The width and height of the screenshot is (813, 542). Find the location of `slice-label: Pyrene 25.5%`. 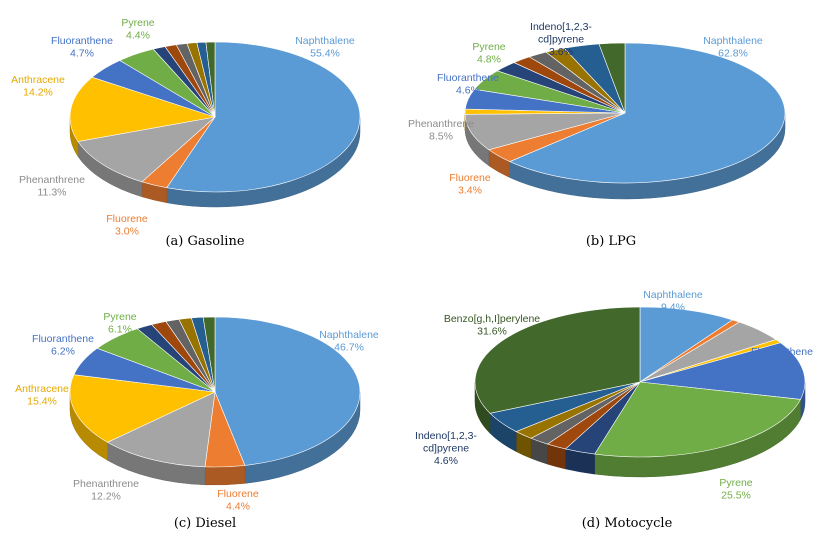

slice-label: Pyrene 25.5% is located at coordinates (735, 489).